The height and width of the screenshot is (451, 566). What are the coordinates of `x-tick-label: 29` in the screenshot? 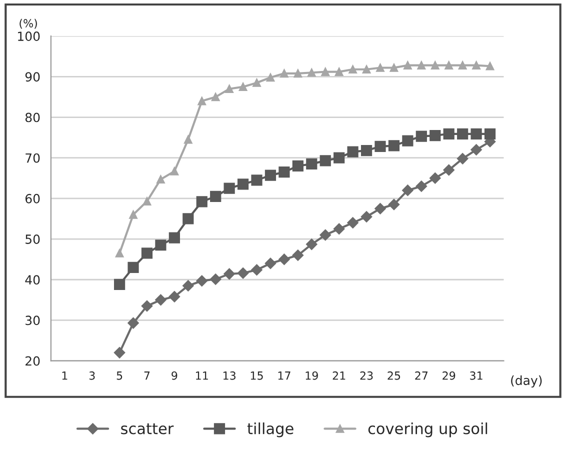 It's located at (449, 375).